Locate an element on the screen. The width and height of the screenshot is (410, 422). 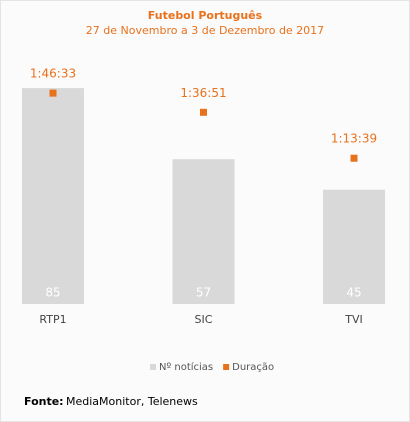
legend-label: Nº notícias is located at coordinates (186, 367).